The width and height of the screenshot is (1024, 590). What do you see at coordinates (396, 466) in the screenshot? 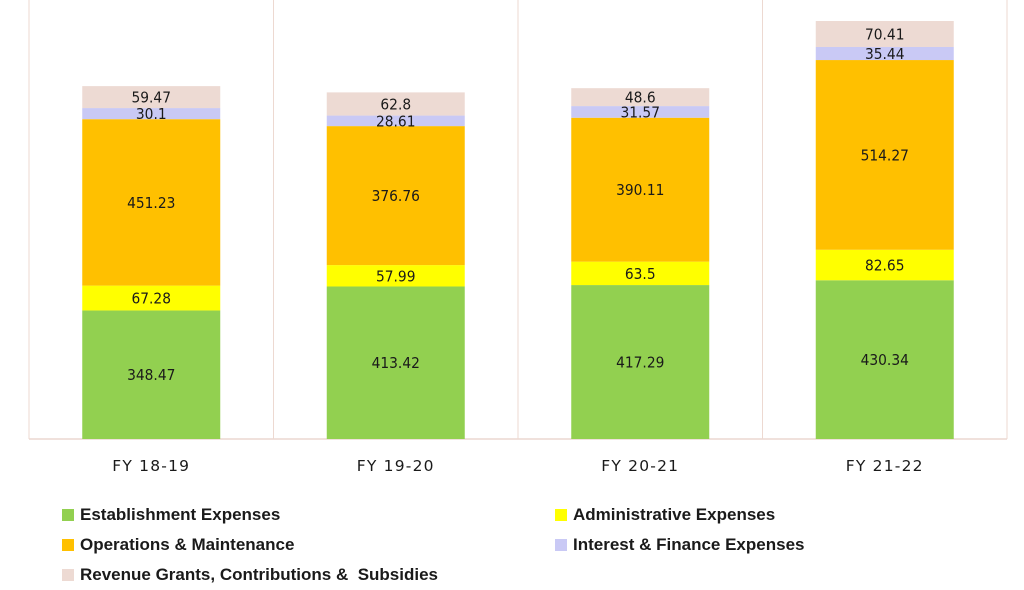
I see `x-tick-label: FY 19-20` at bounding box center [396, 466].